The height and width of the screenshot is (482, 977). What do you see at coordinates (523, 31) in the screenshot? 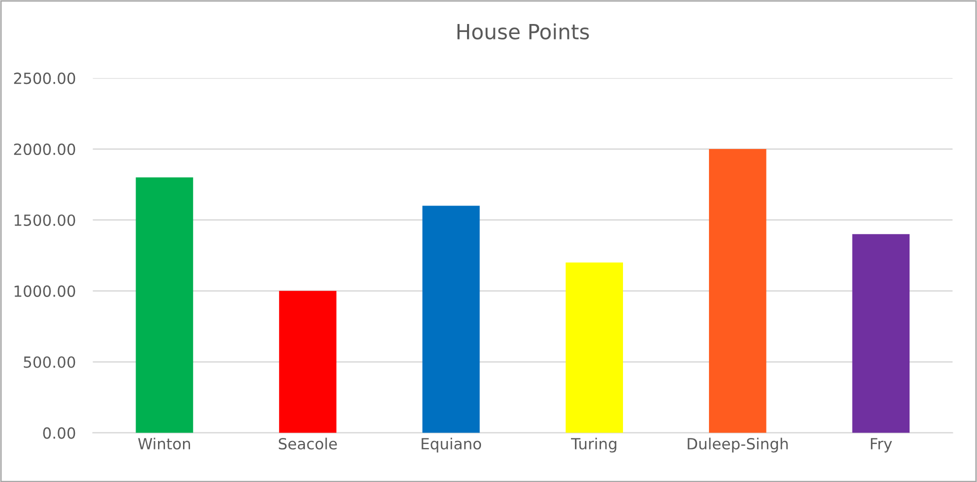
I see `chart-title: House Points` at bounding box center [523, 31].